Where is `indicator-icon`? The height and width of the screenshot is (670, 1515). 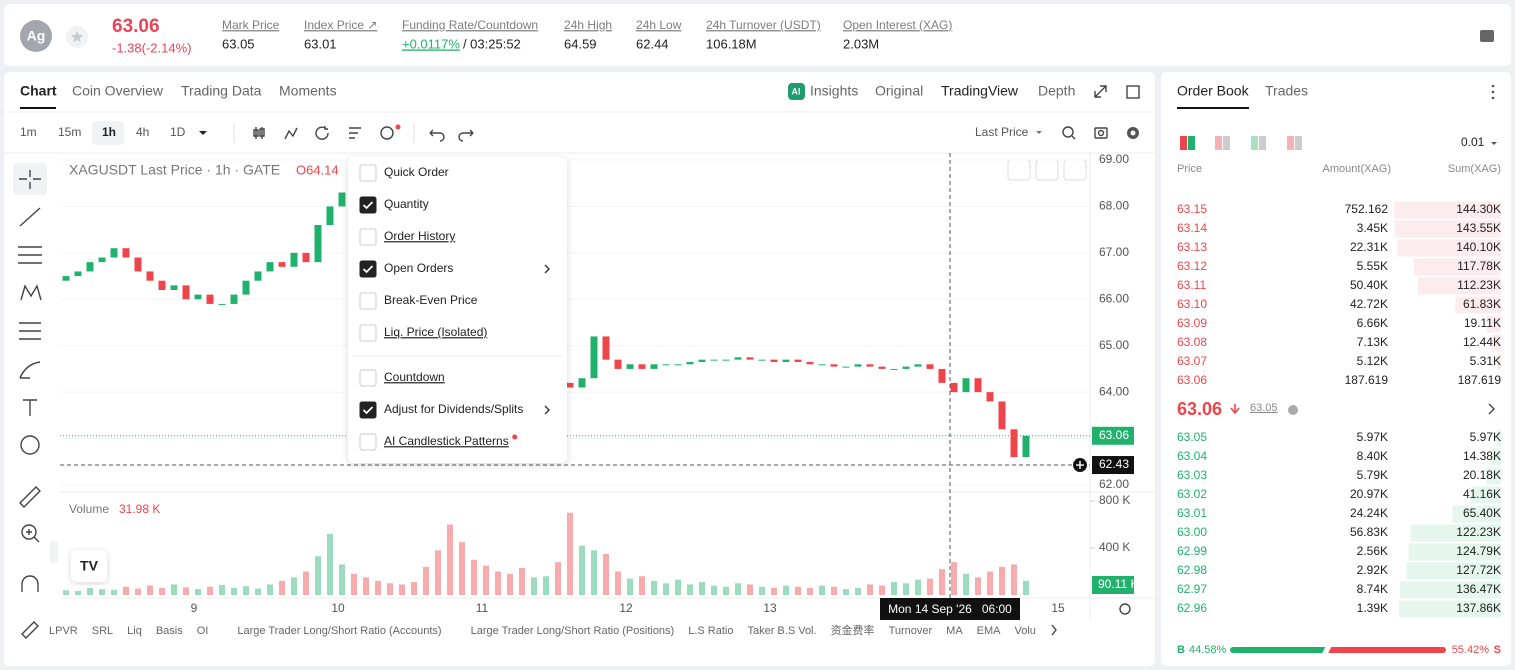
indicator-icon is located at coordinates (291, 133).